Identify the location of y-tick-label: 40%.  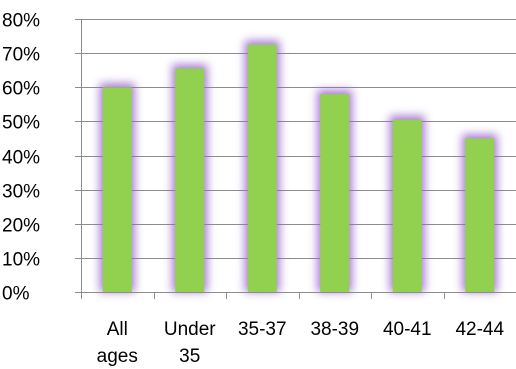
(21, 158).